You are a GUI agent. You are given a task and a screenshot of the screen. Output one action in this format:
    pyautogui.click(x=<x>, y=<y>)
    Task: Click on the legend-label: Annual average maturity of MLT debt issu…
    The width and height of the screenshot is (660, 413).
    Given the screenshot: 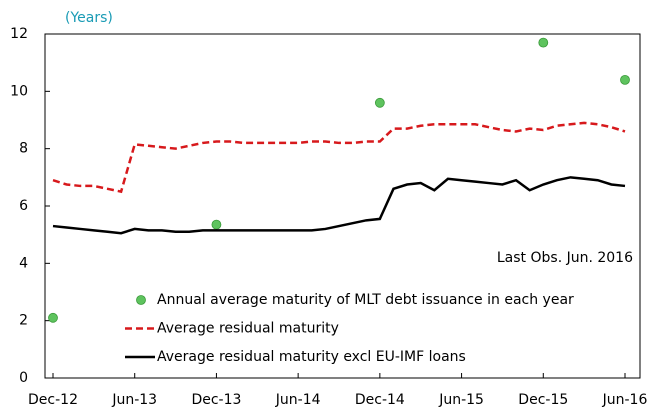 What is the action you would take?
    pyautogui.click(x=365, y=300)
    